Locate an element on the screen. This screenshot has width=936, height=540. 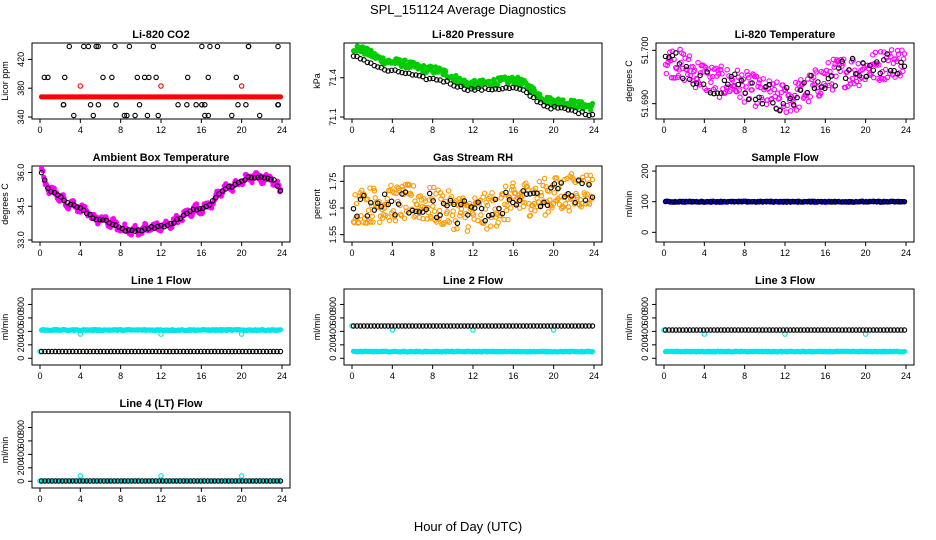
x-tick-label: 4 is located at coordinates (704, 130).